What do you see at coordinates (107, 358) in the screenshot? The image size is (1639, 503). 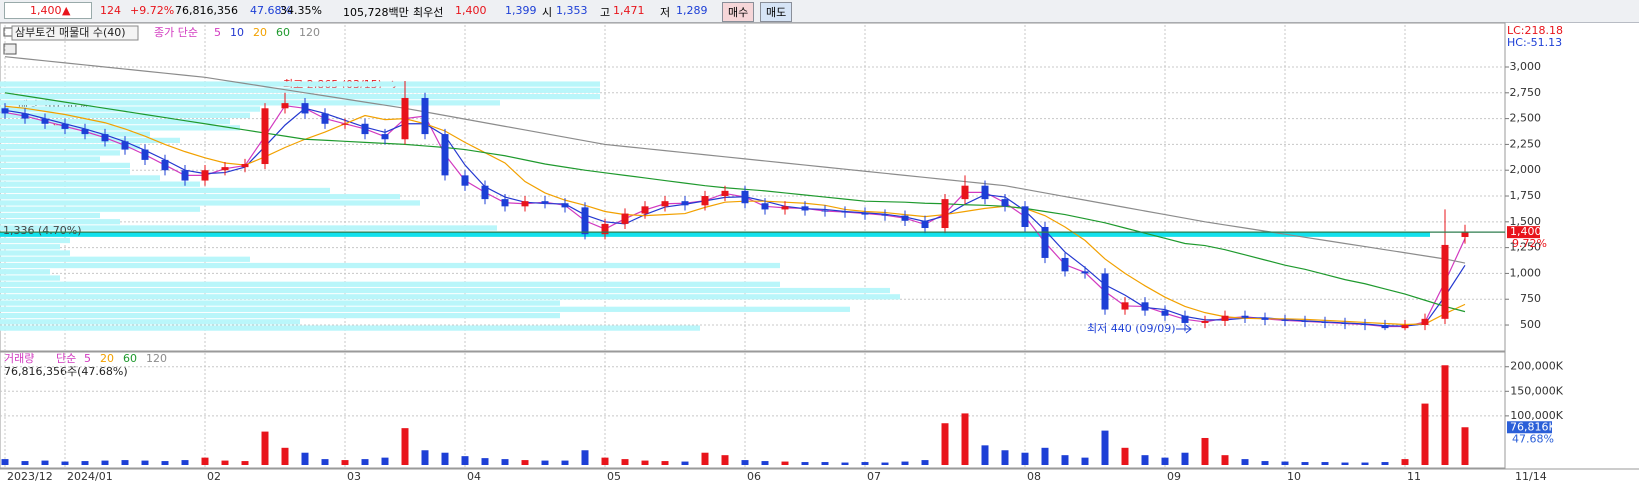 I see `legend-entry: 20` at bounding box center [107, 358].